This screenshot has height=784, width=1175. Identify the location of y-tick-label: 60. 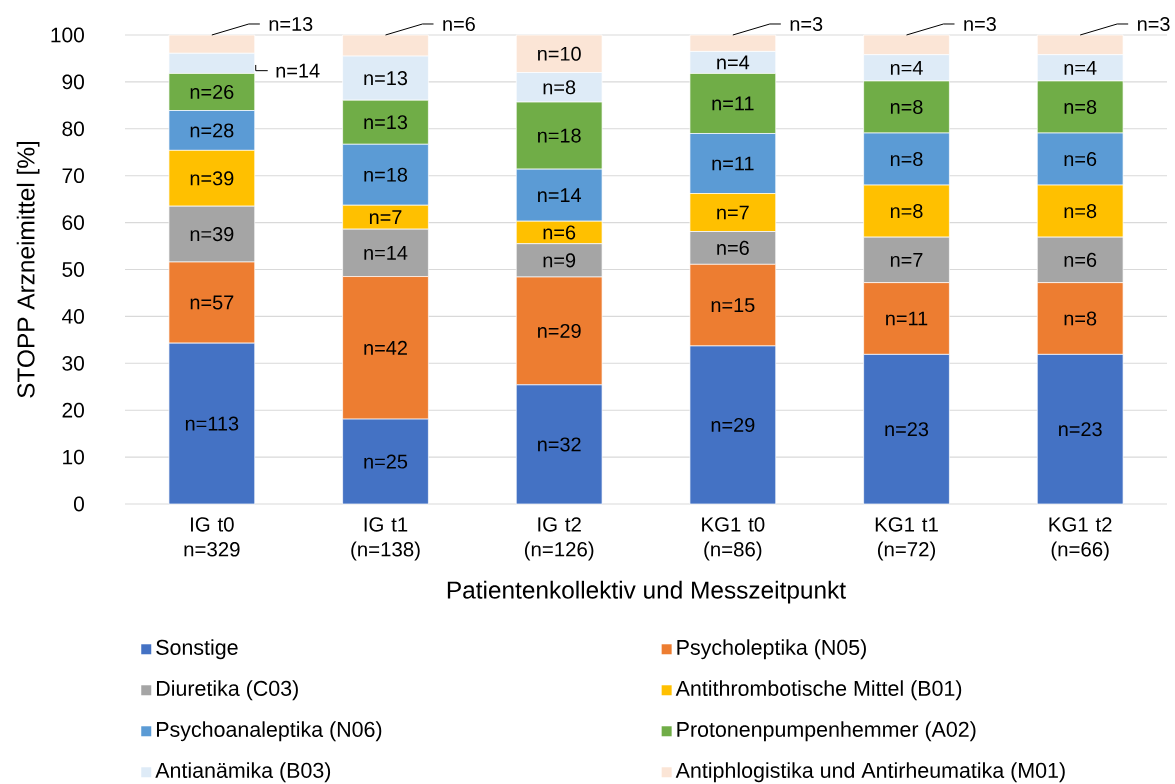
(73, 222).